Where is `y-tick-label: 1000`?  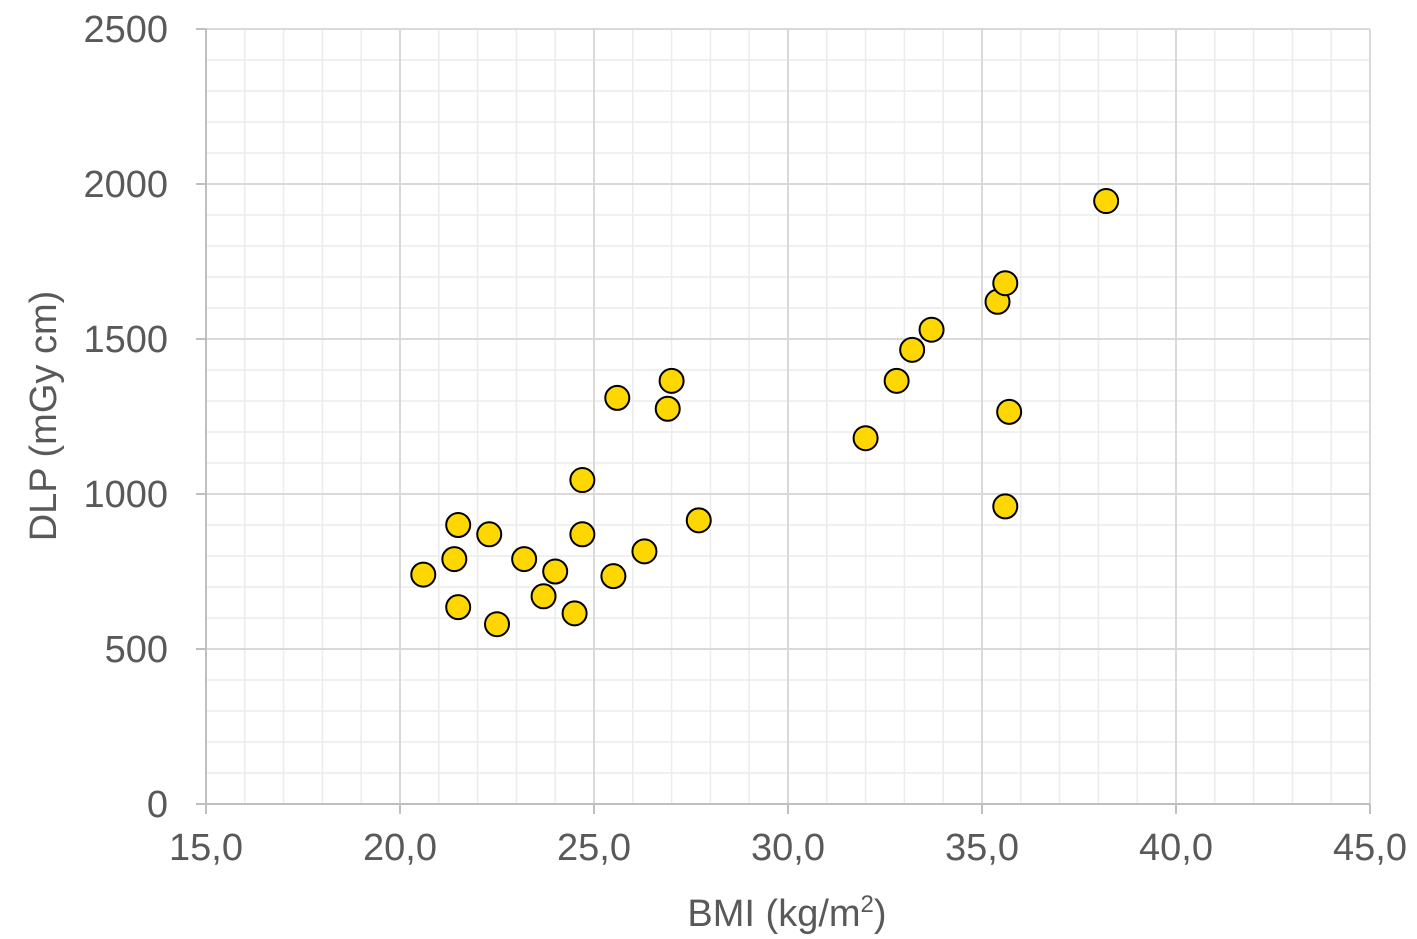 y-tick-label: 1000 is located at coordinates (125, 495).